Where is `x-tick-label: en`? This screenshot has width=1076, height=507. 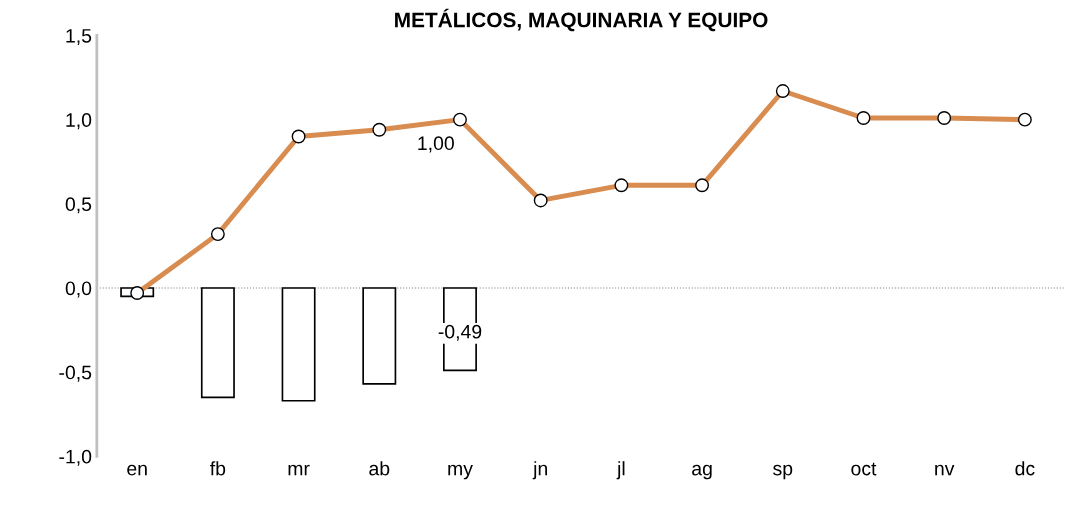
x-tick-label: en is located at coordinates (137, 470).